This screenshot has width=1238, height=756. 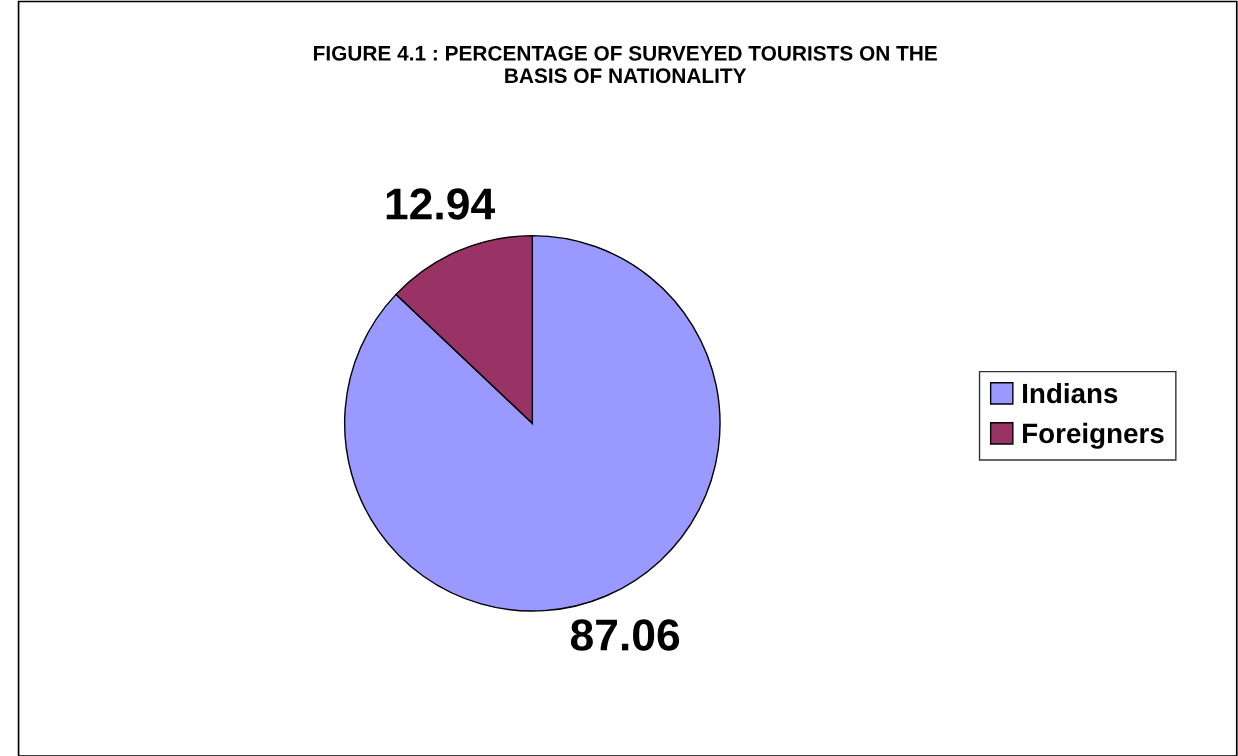 I want to click on legend-label: Foreigners, so click(x=1093, y=435).